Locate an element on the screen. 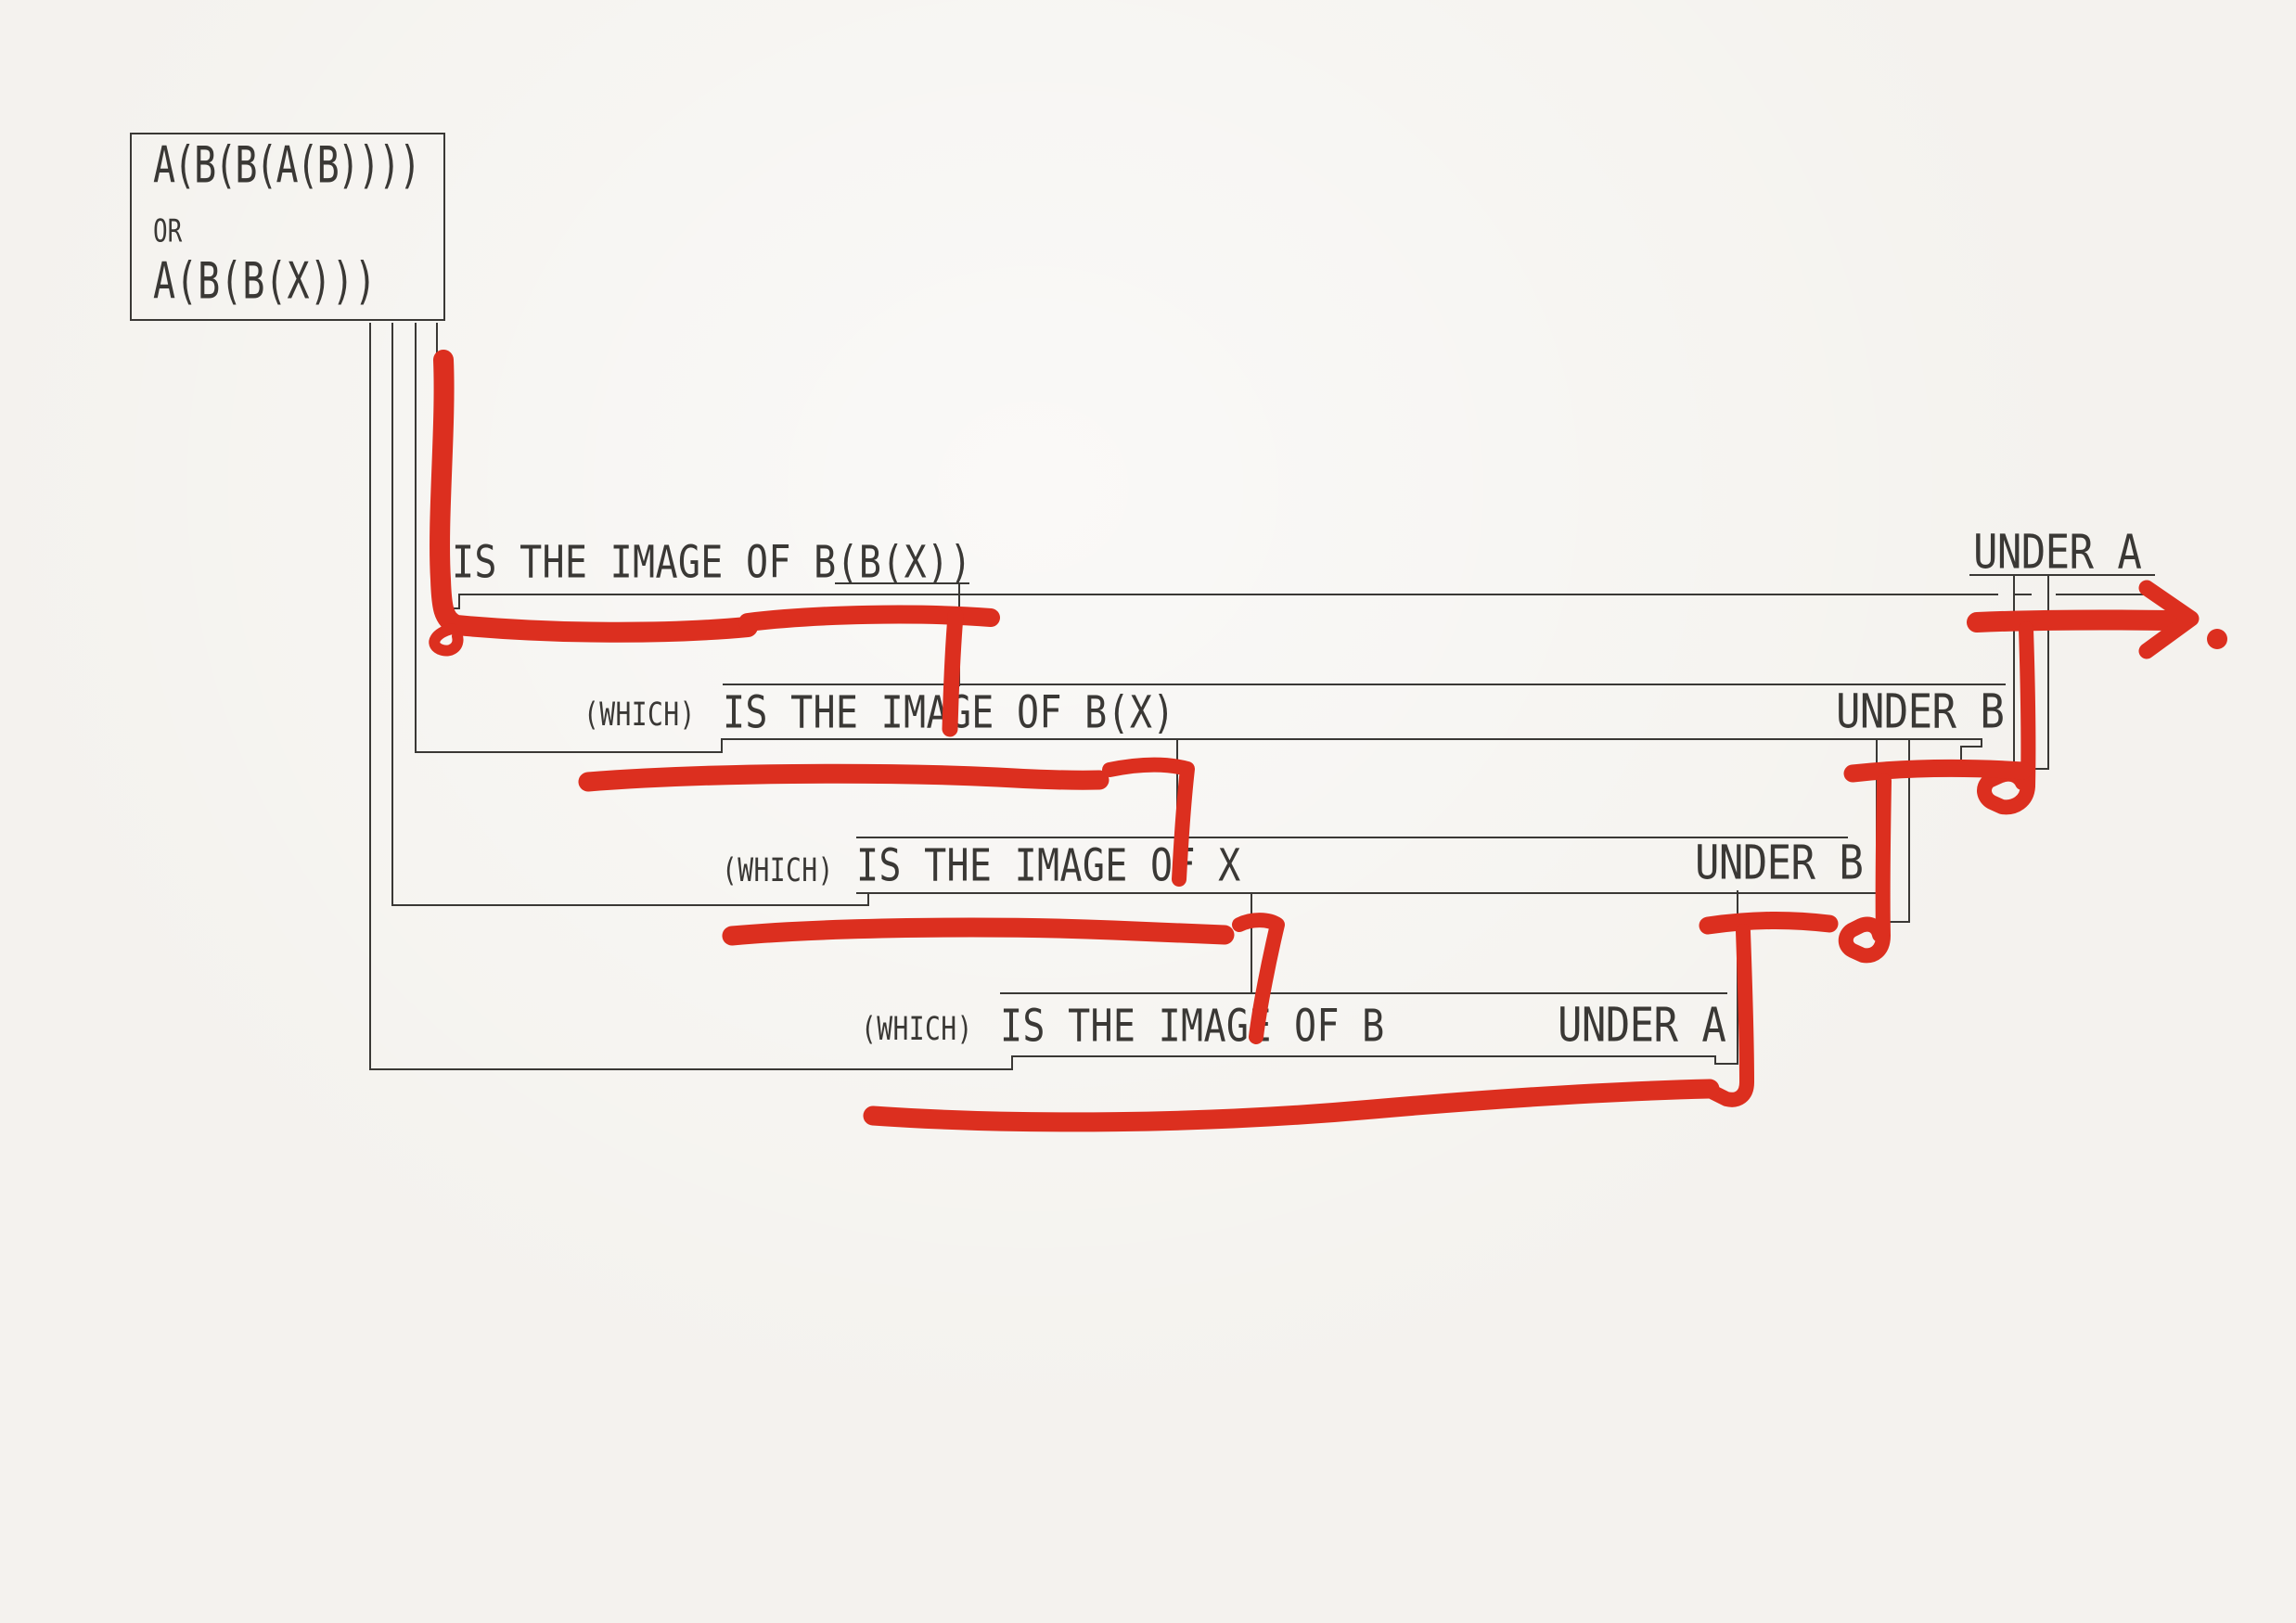 The height and width of the screenshot is (1623, 2296). red-row4-statement-underline is located at coordinates (1291, 1105).